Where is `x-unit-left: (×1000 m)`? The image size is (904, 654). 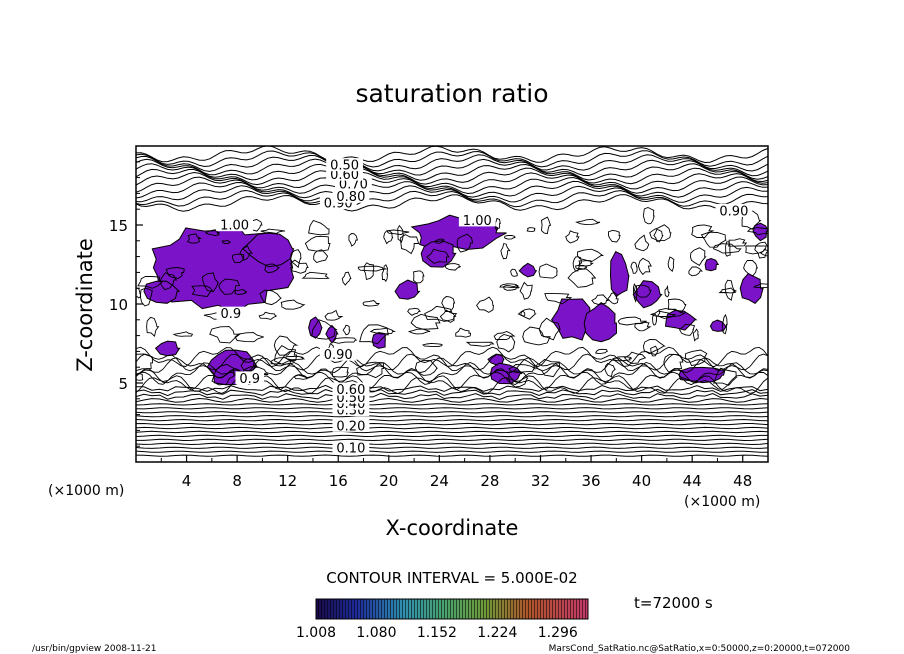 x-unit-left: (×1000 m) is located at coordinates (86, 491).